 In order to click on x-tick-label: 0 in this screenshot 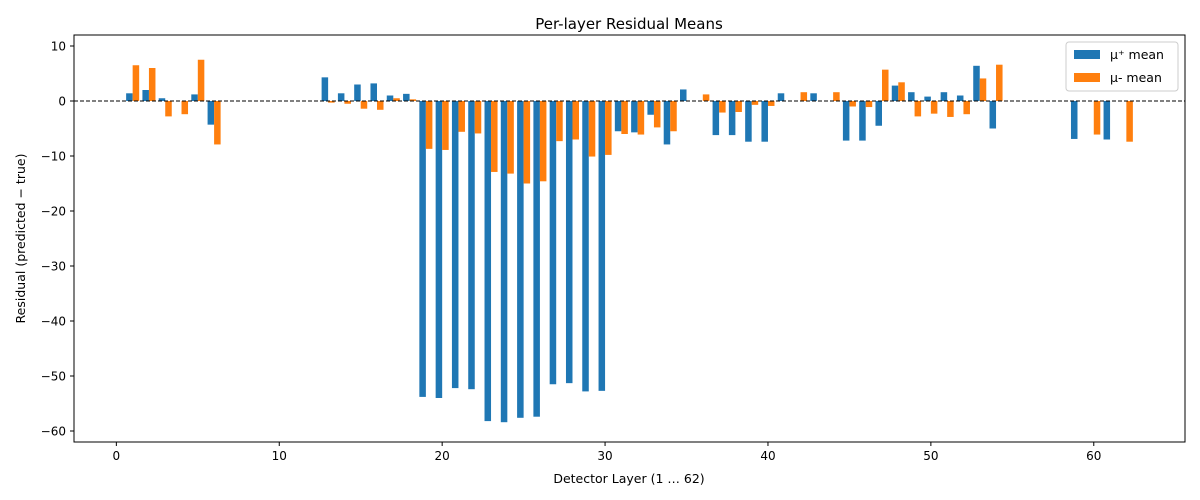, I will do `click(117, 456)`.